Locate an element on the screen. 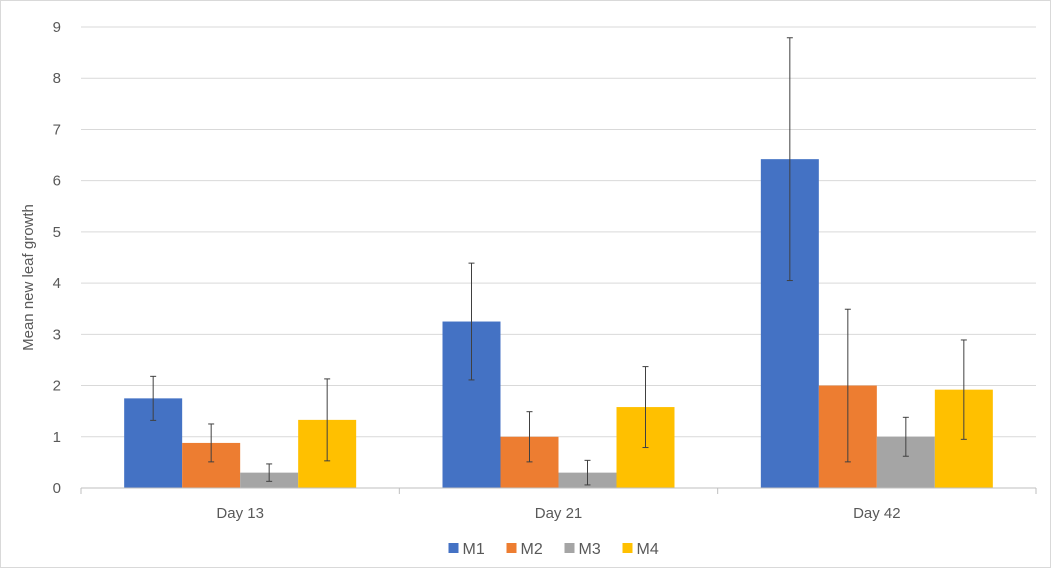  legend-item-m1: M1 is located at coordinates (466, 549).